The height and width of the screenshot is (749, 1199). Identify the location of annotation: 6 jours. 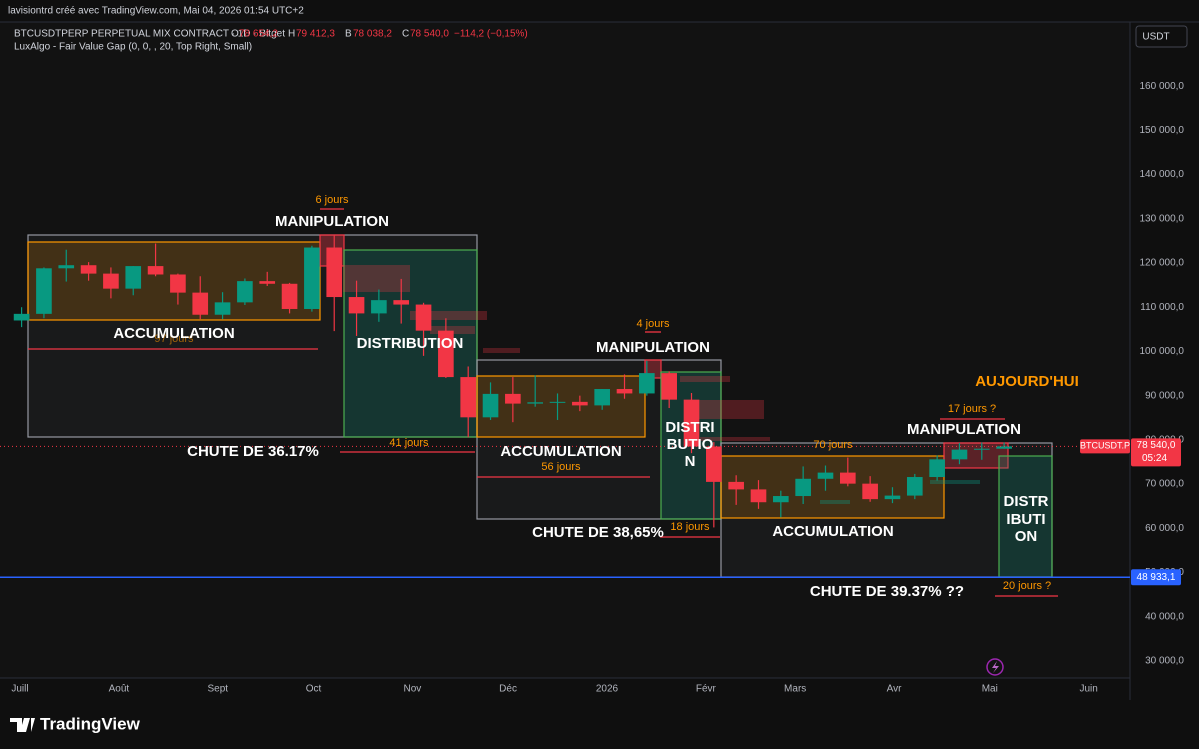
(332, 200).